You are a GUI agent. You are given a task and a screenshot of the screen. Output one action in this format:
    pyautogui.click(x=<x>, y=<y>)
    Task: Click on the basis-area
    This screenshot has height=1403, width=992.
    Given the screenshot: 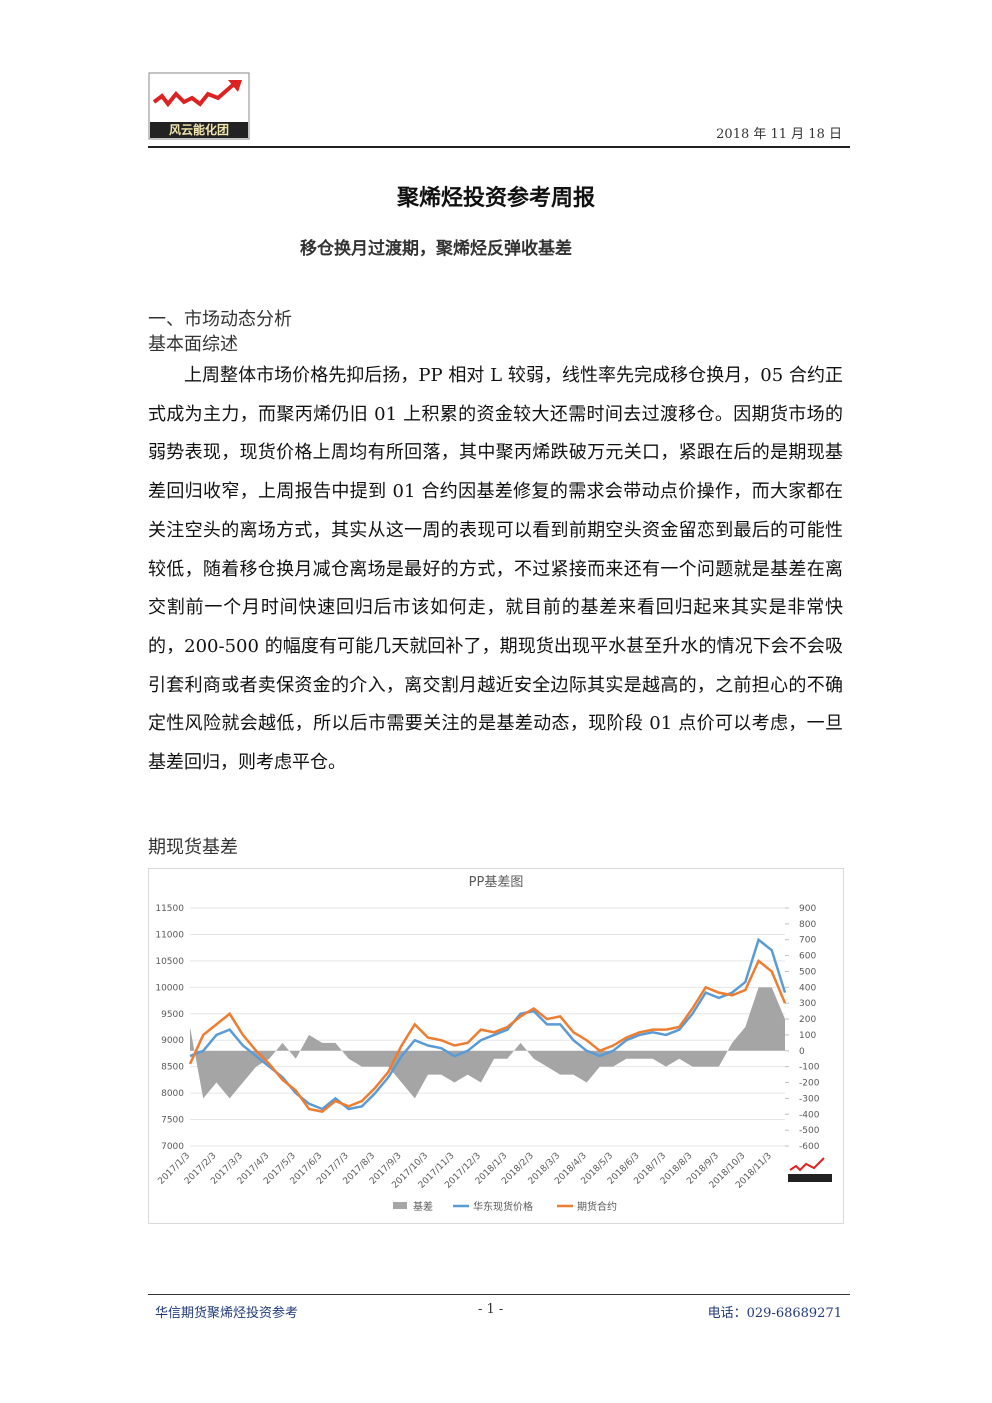 What is the action you would take?
    pyautogui.click(x=487, y=1043)
    